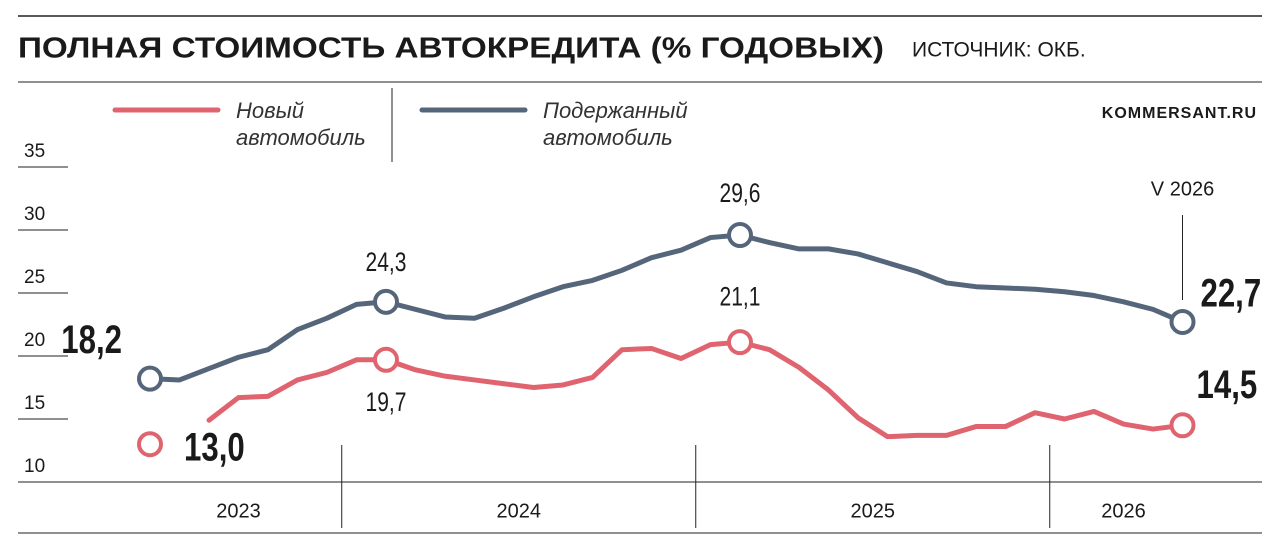 The height and width of the screenshot is (553, 1280). What do you see at coordinates (34, 214) in the screenshot?
I see `y-tick-label: 30` at bounding box center [34, 214].